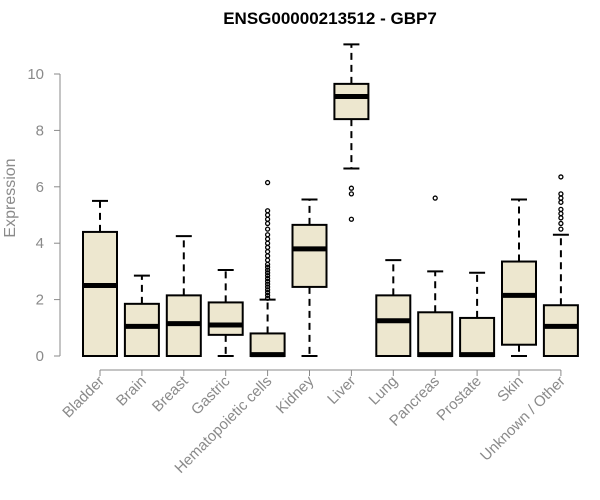  I want to click on y-tick-label: 4, so click(40, 243).